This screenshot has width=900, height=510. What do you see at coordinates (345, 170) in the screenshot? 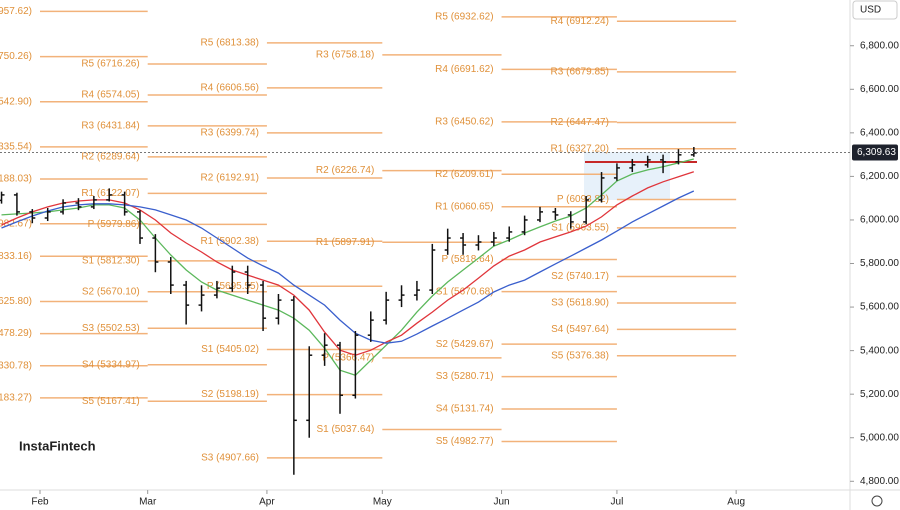
I see `pivot-label: R2 (6226.74)` at bounding box center [345, 170].